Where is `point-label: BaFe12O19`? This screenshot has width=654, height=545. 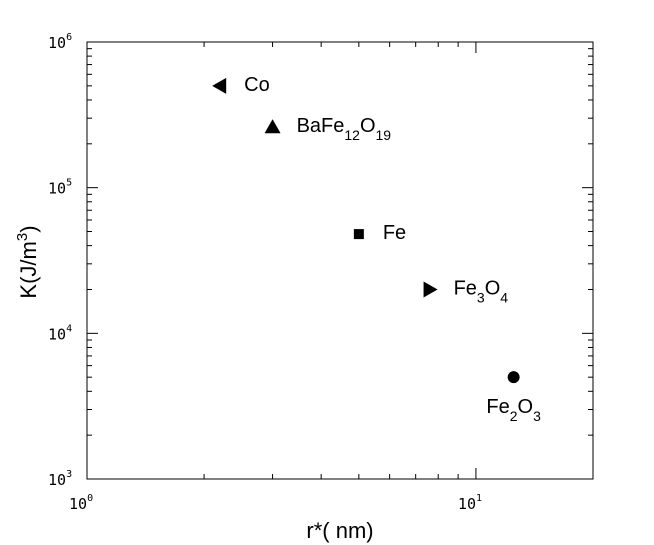
point-label: BaFe12O19 is located at coordinates (344, 129).